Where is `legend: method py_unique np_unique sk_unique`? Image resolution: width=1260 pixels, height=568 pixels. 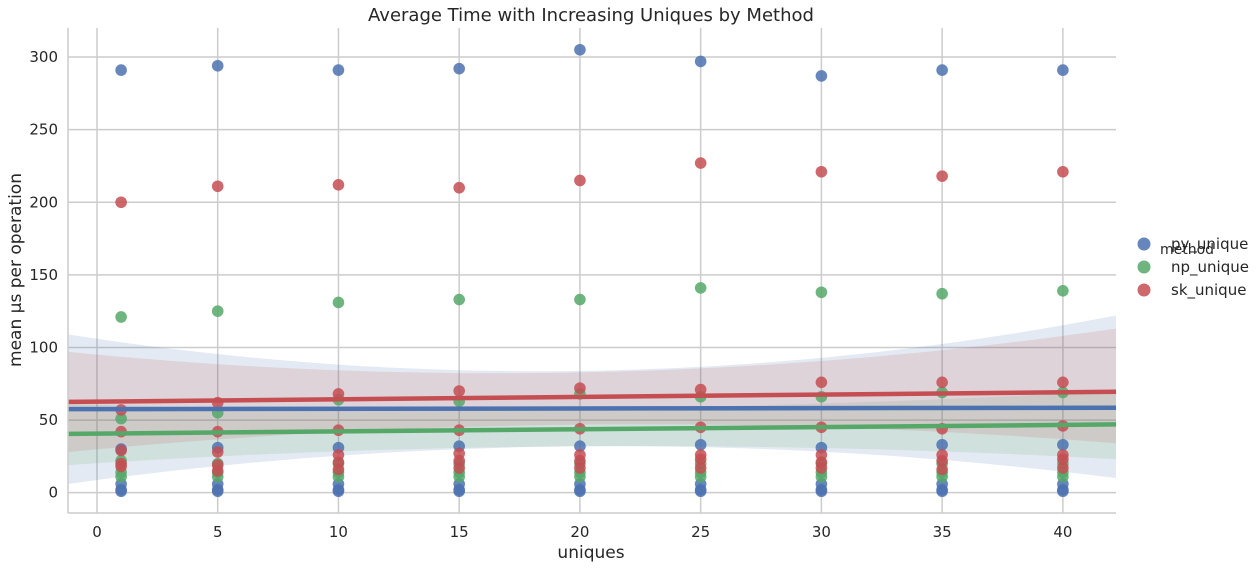
legend: method py_unique np_unique sk_unique is located at coordinates (1193, 267).